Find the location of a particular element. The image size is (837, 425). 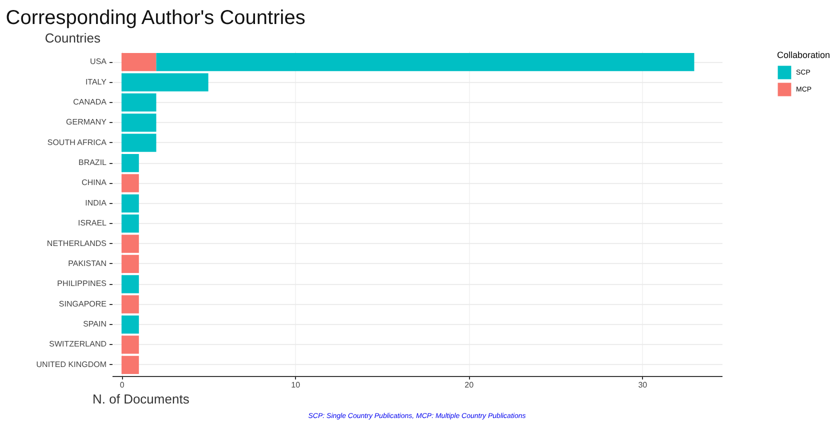

y-tick-label: SPAIN is located at coordinates (95, 324).